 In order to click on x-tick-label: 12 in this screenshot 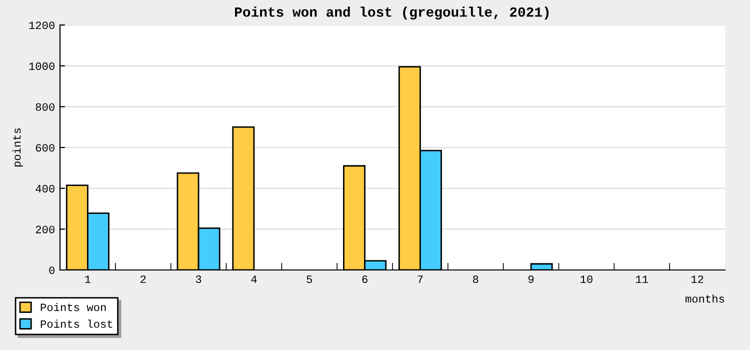, I will do `click(697, 279)`.